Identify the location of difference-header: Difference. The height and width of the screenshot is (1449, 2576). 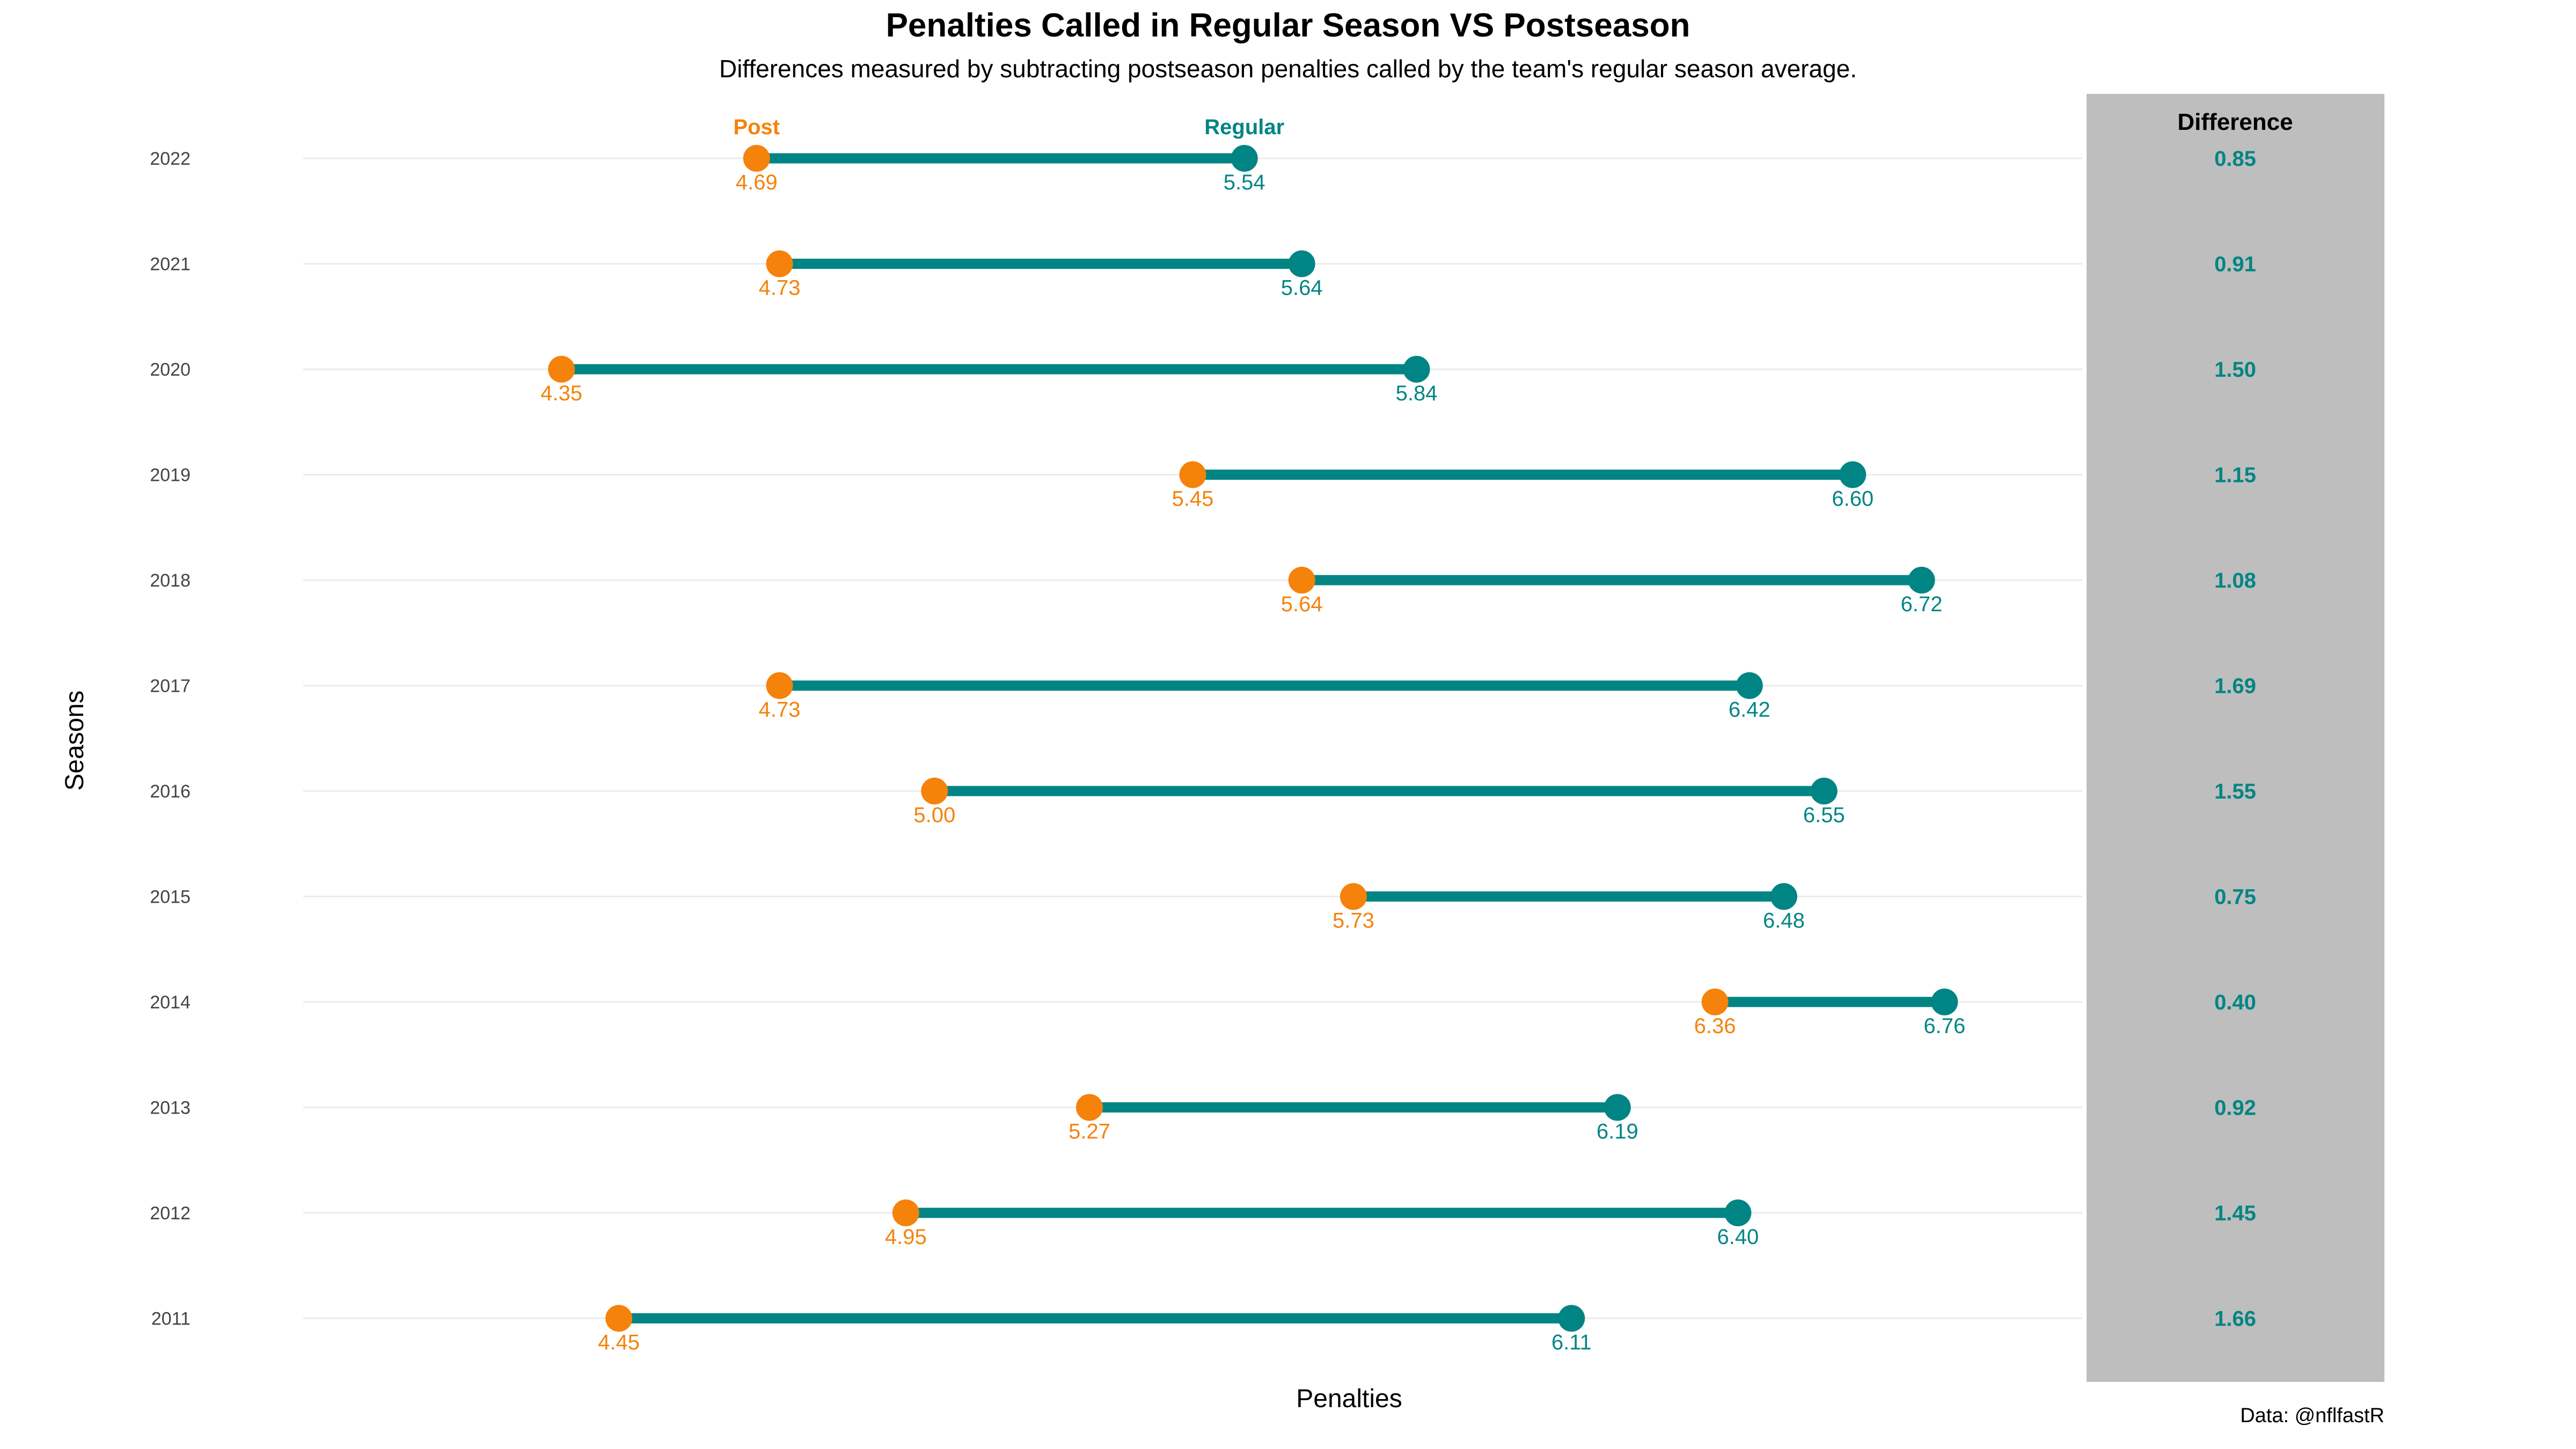
(2235, 122).